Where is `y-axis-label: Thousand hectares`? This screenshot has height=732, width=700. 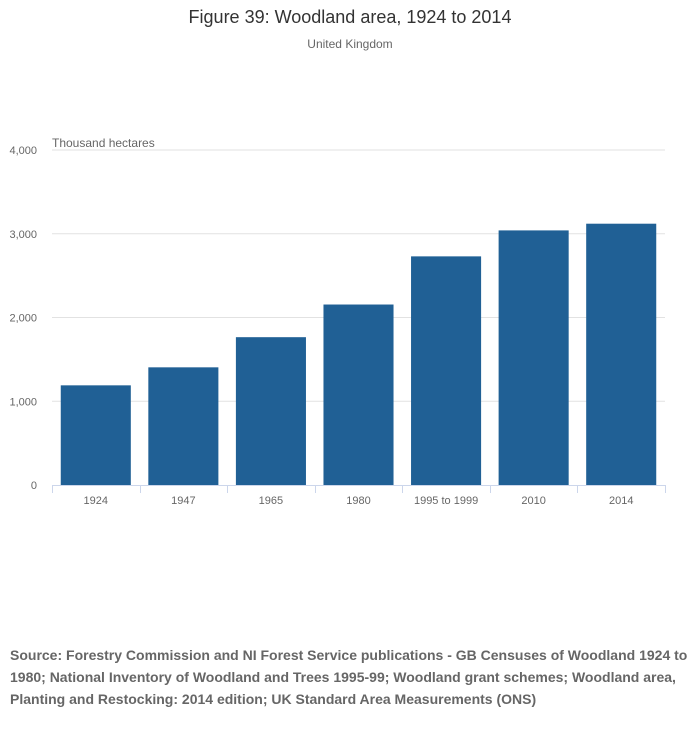
y-axis-label: Thousand hectares is located at coordinates (103, 143).